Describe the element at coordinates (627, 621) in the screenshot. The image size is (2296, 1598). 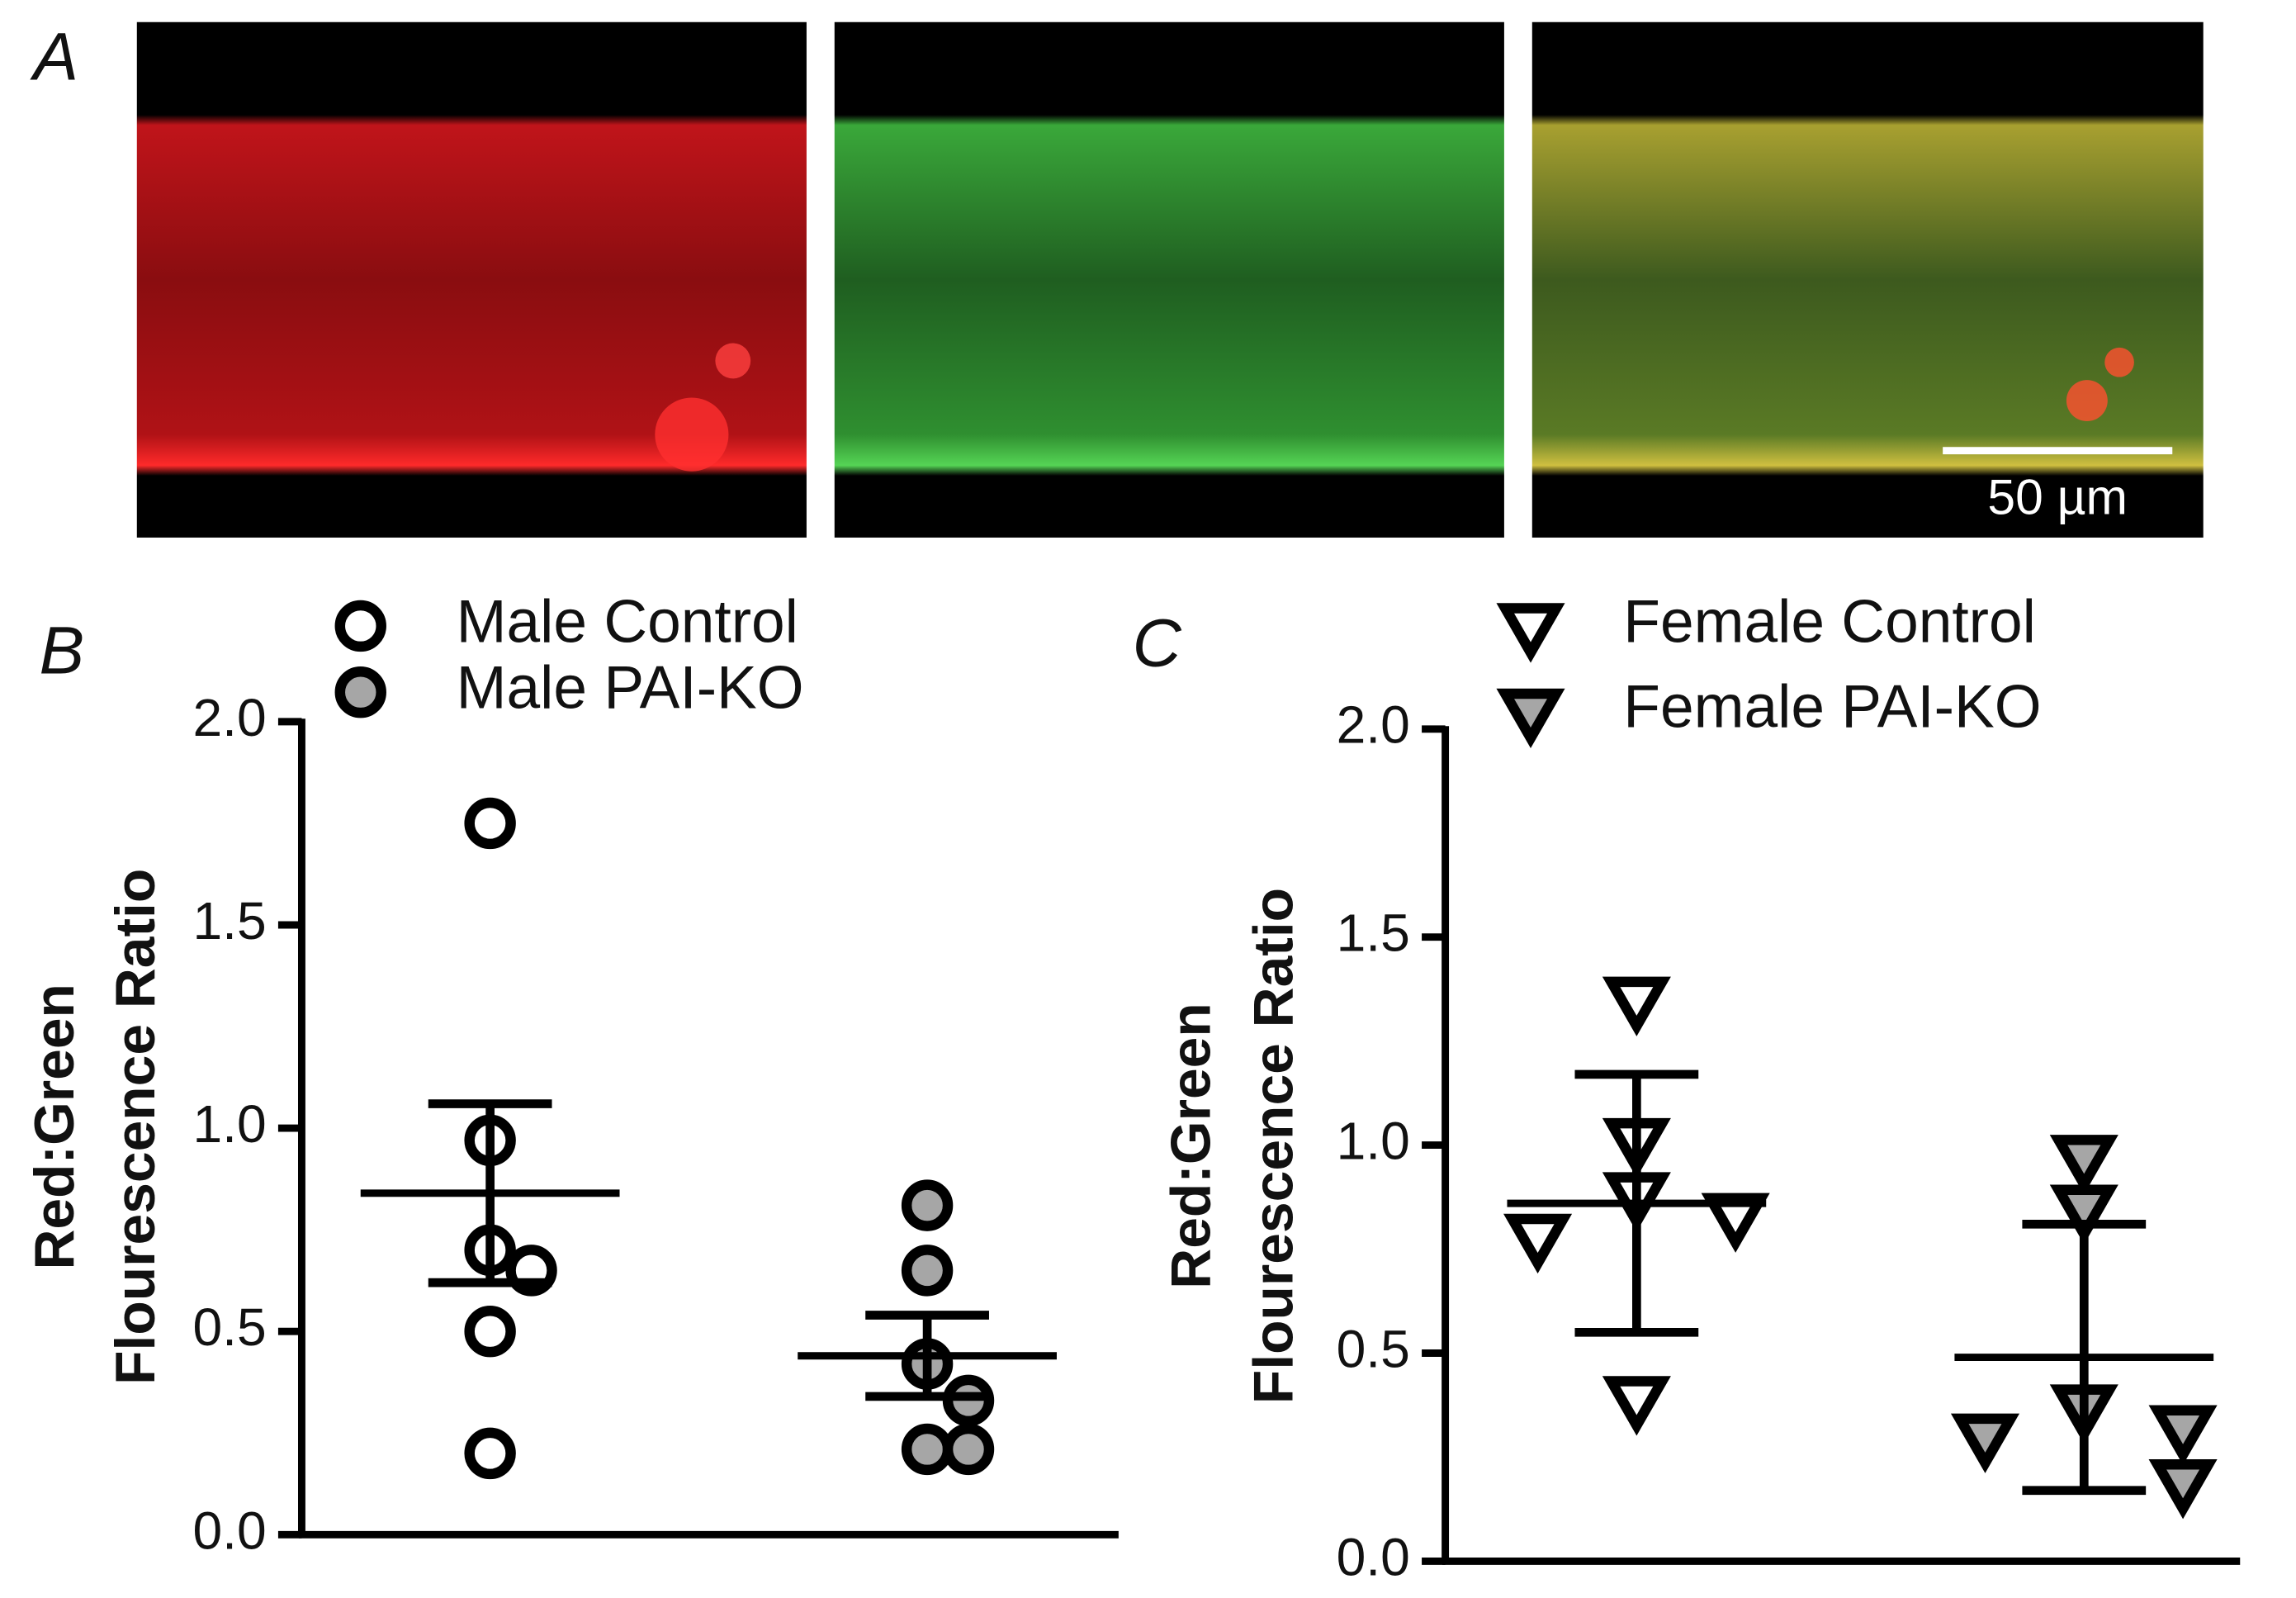
I see `legend-label: Male Control` at that location.